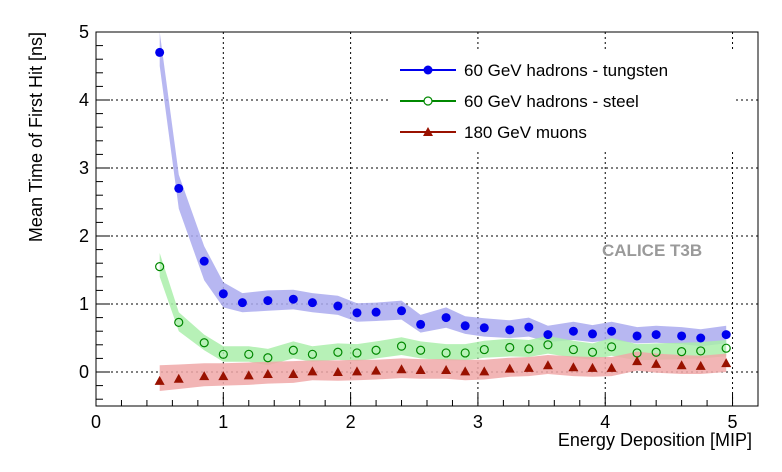 The image size is (782, 472). What do you see at coordinates (566, 70) in the screenshot?
I see `legend-label-series-1: 60 GeV hadrons - tungsten` at bounding box center [566, 70].